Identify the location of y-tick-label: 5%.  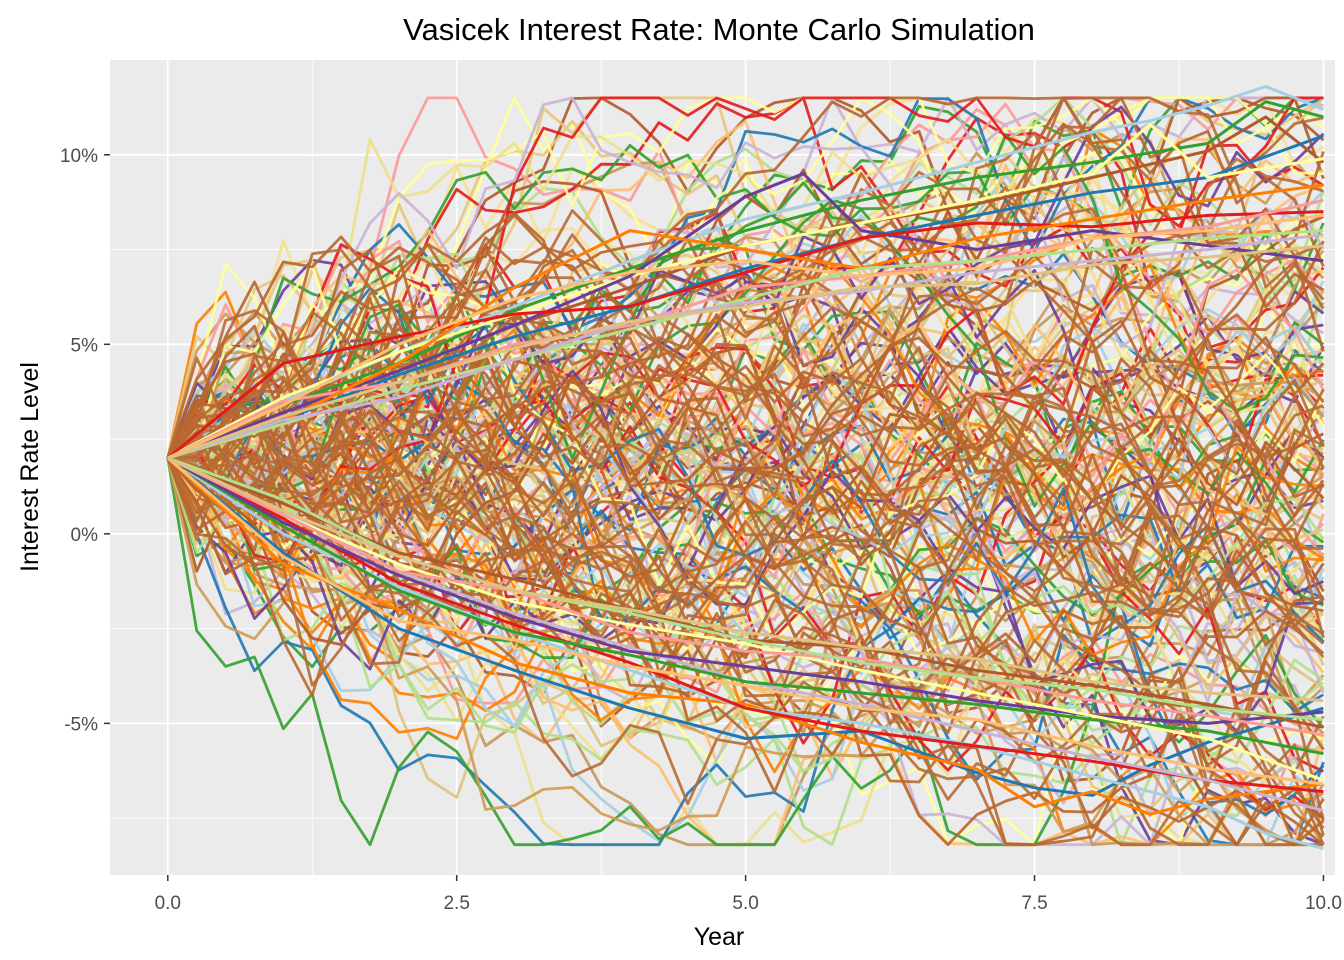
(85, 345).